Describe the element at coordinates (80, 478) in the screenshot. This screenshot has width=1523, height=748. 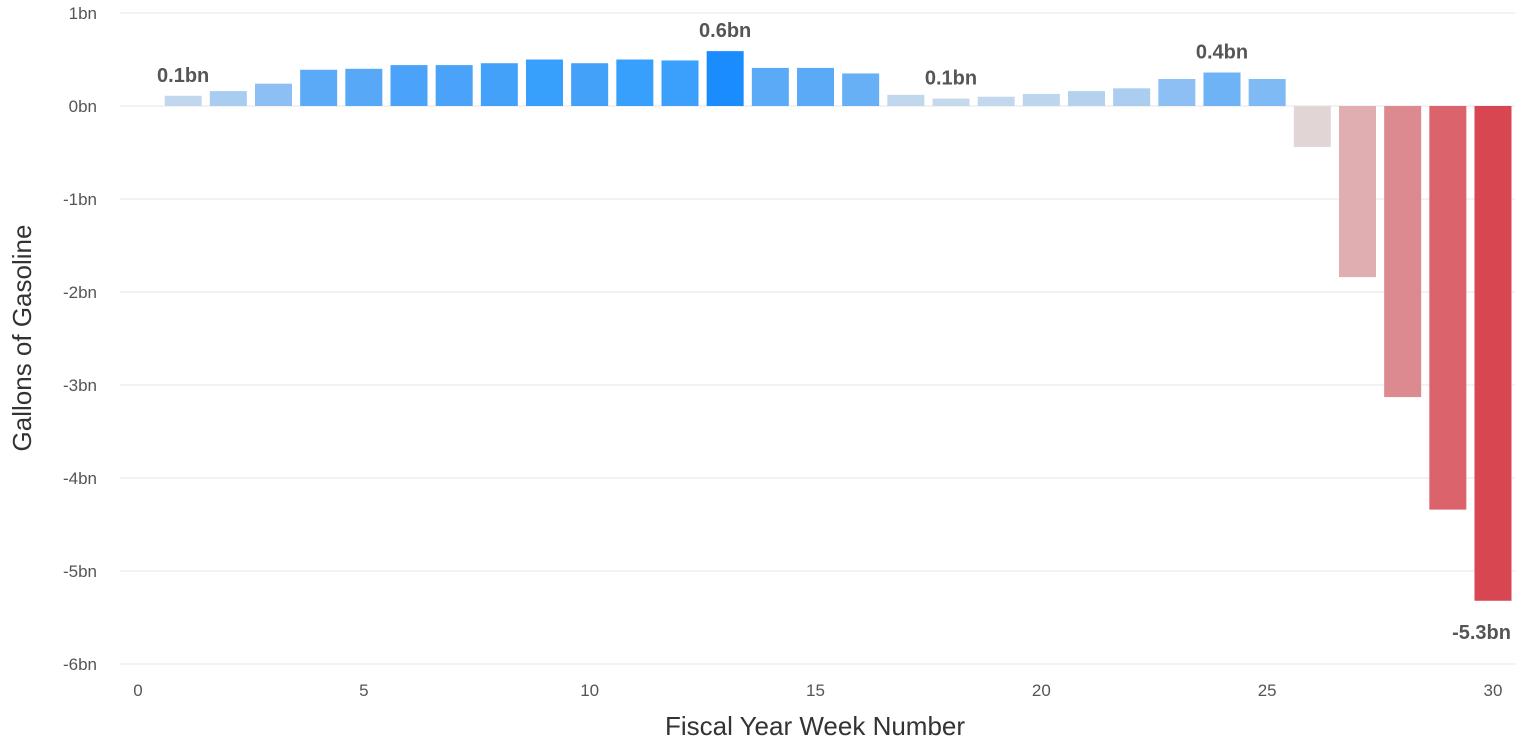
I see `y-tick-label: -4bn` at that location.